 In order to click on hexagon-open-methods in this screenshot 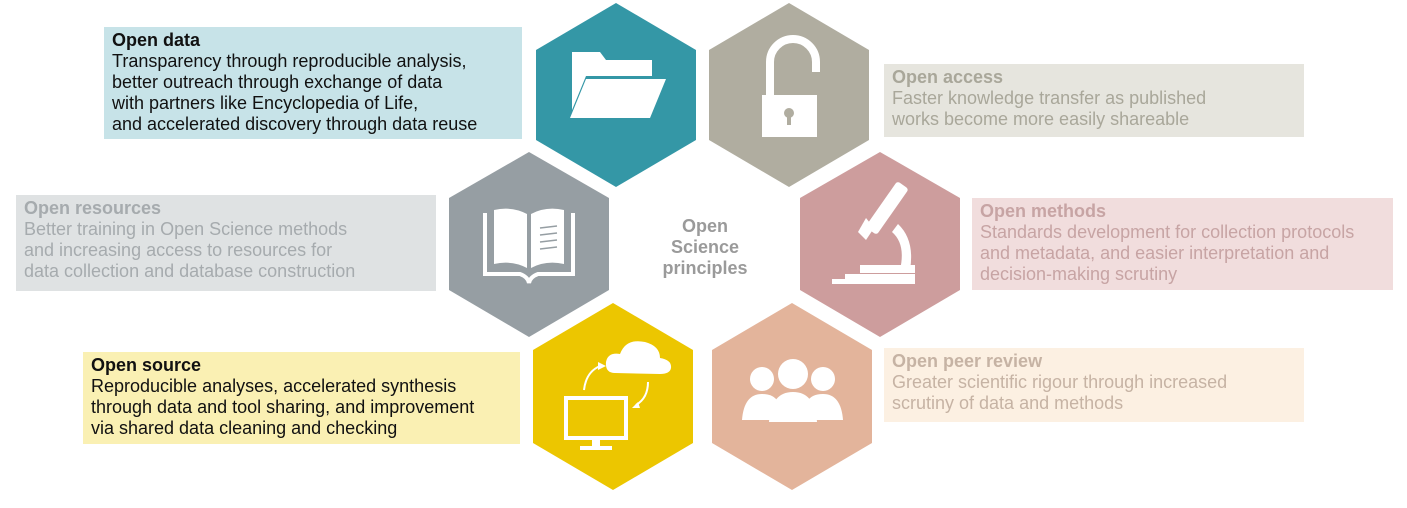, I will do `click(880, 244)`.